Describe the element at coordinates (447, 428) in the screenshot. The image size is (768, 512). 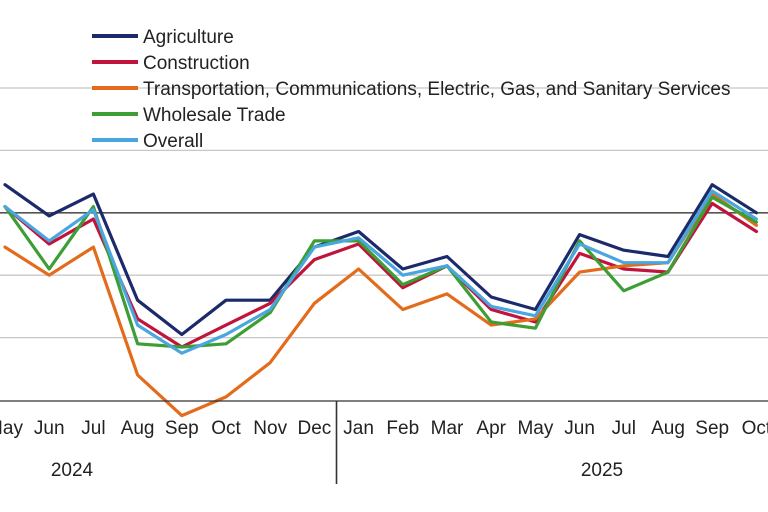
I see `x-tick-label: Mar` at that location.